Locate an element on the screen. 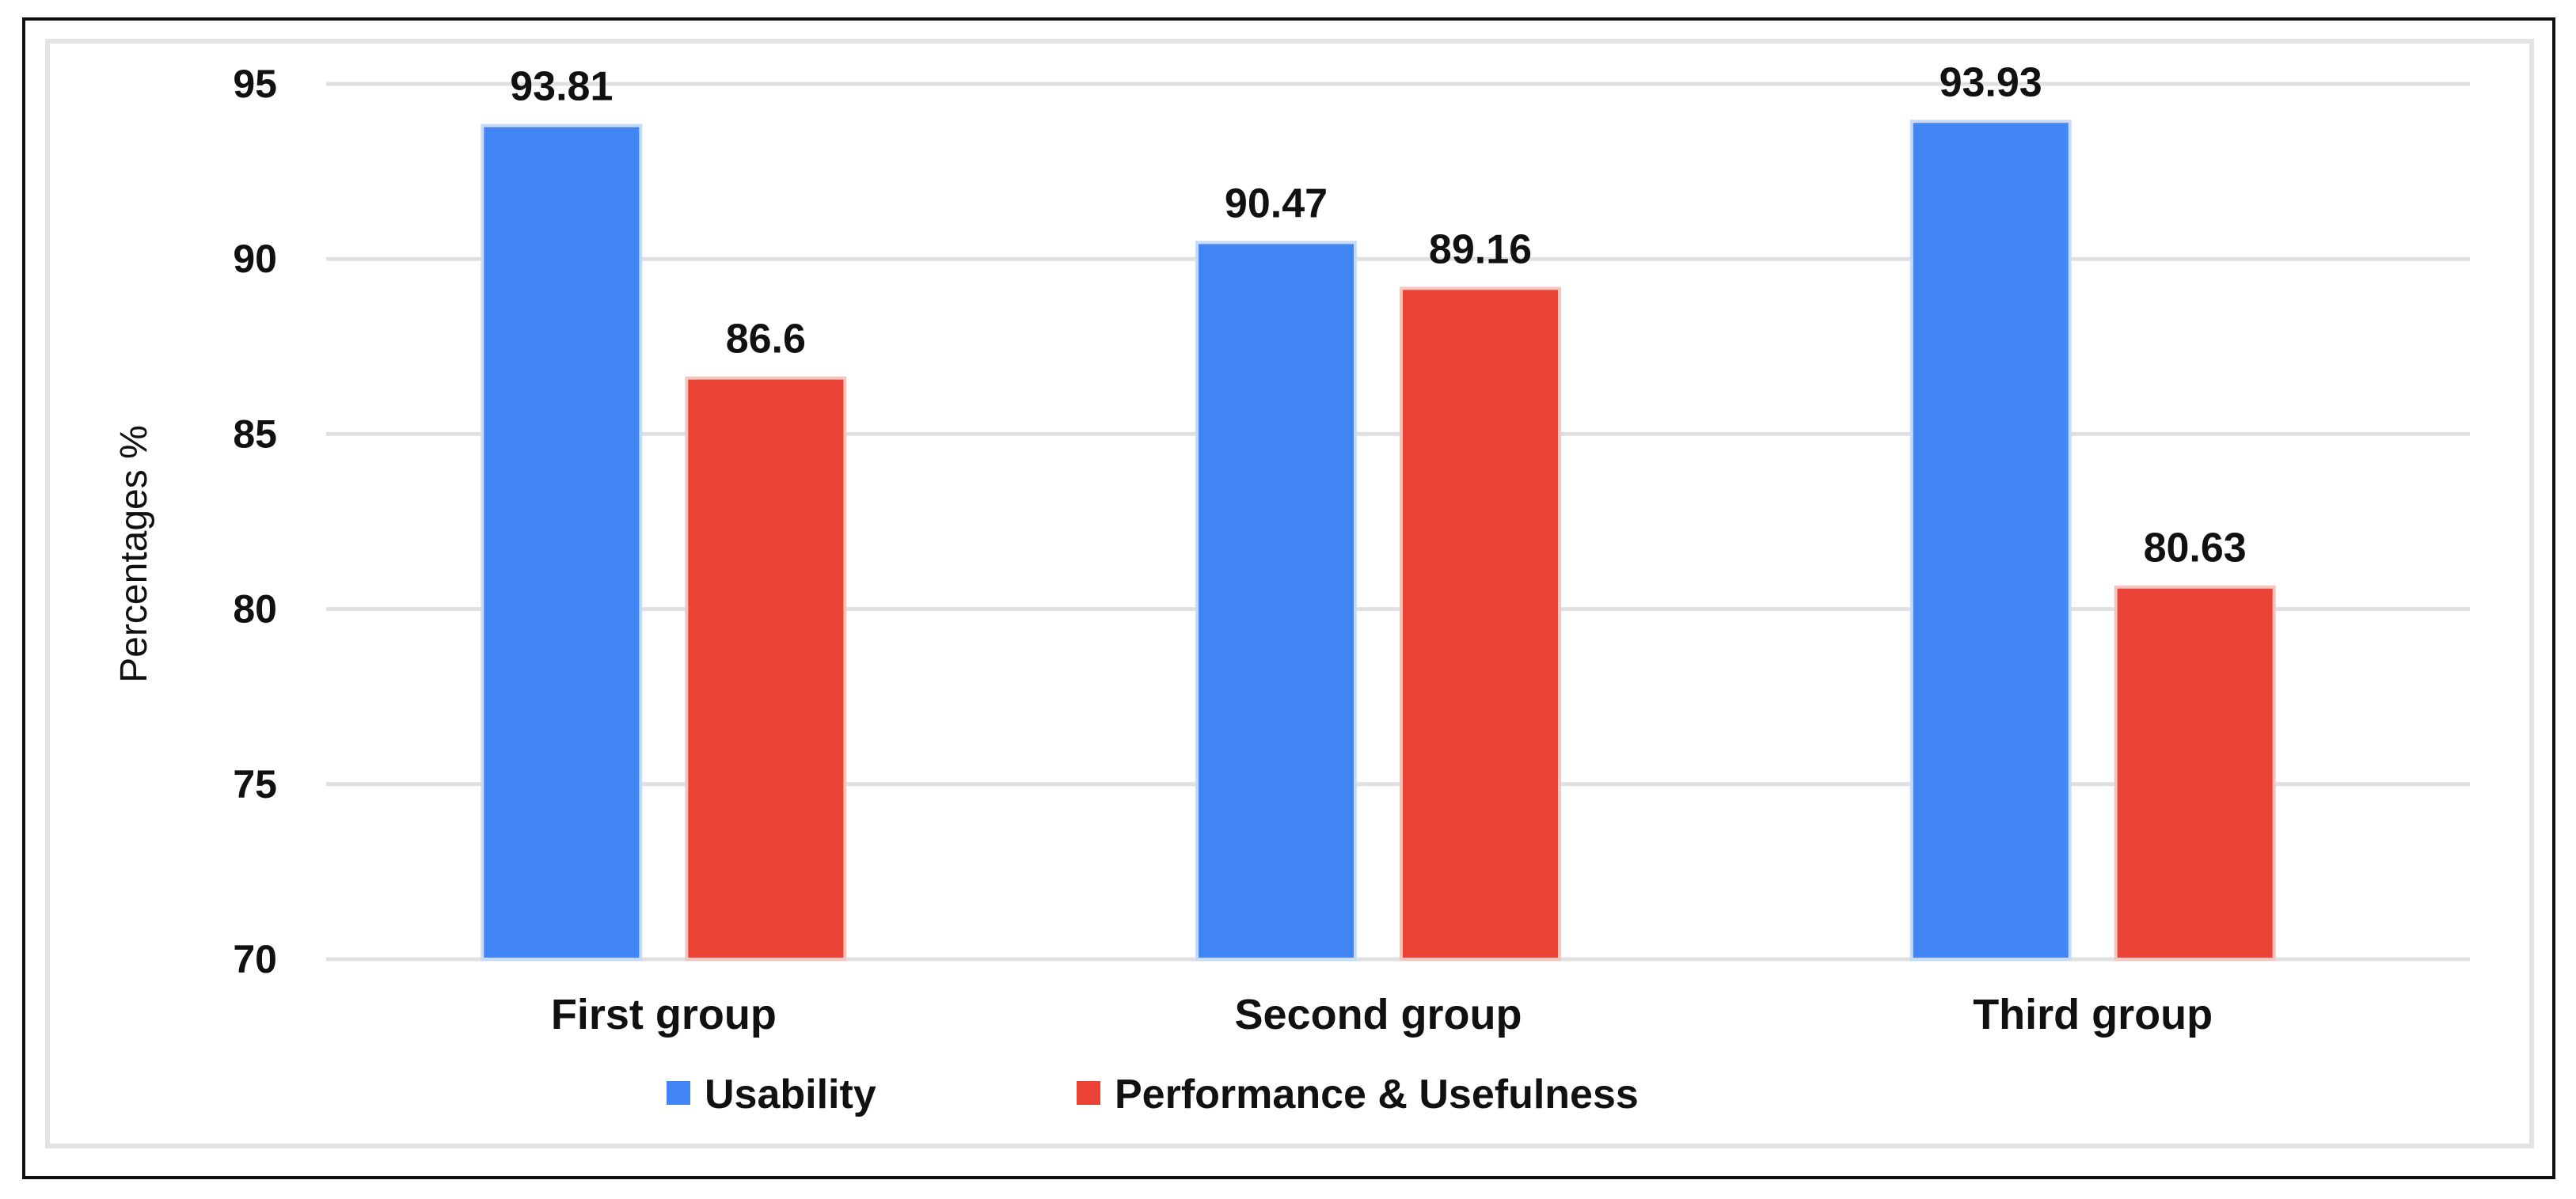 This screenshot has width=2576, height=1199. y-tick-label: 95 is located at coordinates (255, 84).